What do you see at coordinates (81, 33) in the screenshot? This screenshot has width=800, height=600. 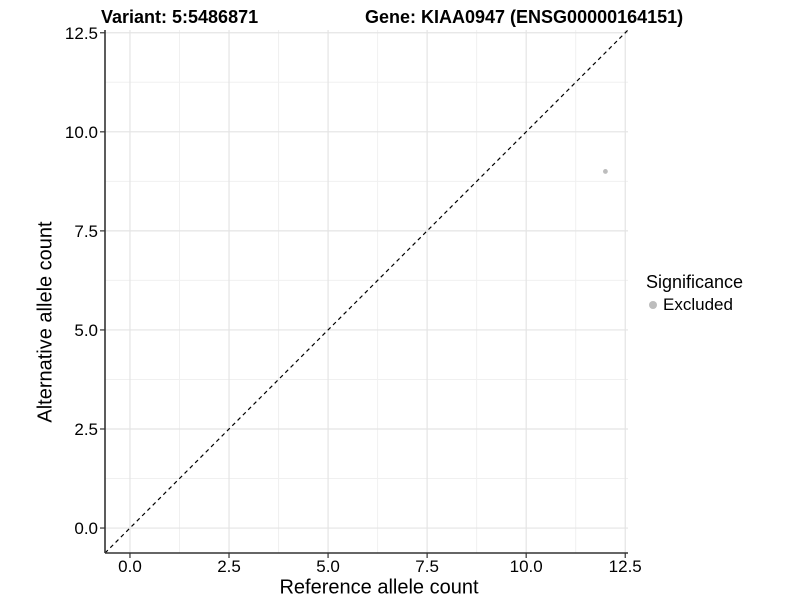 I see `y-tick-label: 12.5` at bounding box center [81, 33].